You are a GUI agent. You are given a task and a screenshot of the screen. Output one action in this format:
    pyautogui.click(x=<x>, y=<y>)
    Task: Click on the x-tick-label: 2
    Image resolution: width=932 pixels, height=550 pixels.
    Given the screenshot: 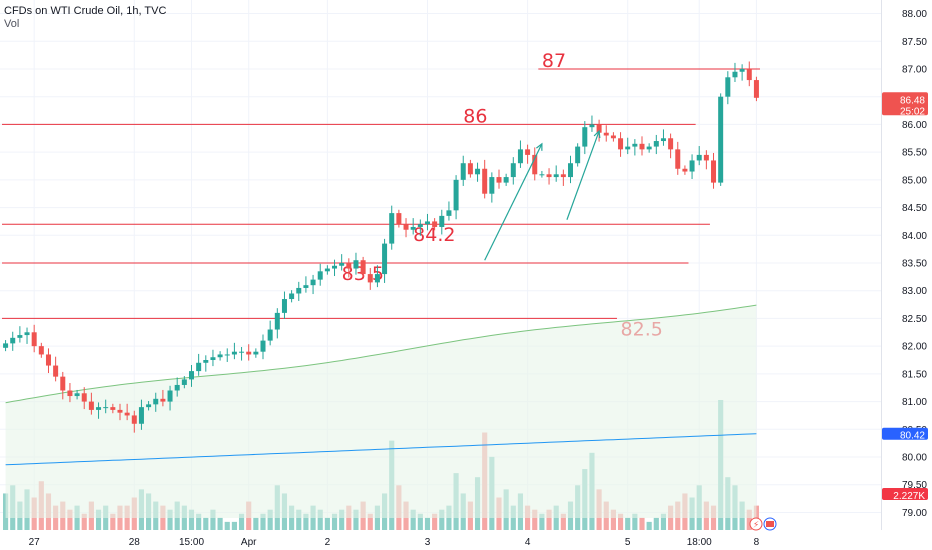 What is the action you would take?
    pyautogui.click(x=328, y=542)
    